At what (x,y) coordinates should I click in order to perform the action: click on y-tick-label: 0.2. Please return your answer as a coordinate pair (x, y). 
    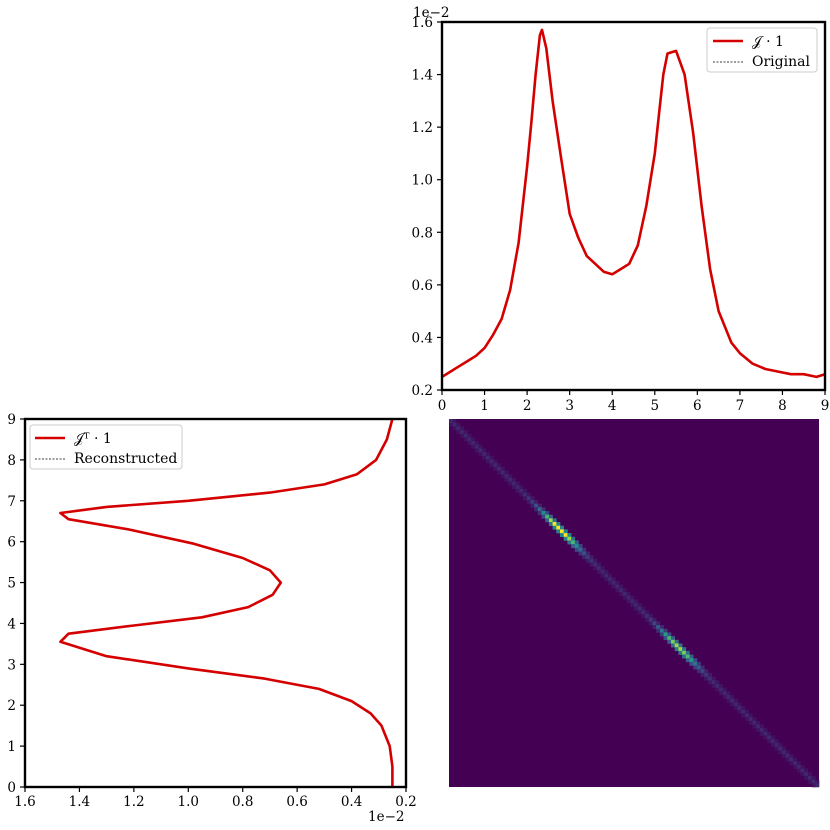
    Looking at the image, I should click on (422, 391).